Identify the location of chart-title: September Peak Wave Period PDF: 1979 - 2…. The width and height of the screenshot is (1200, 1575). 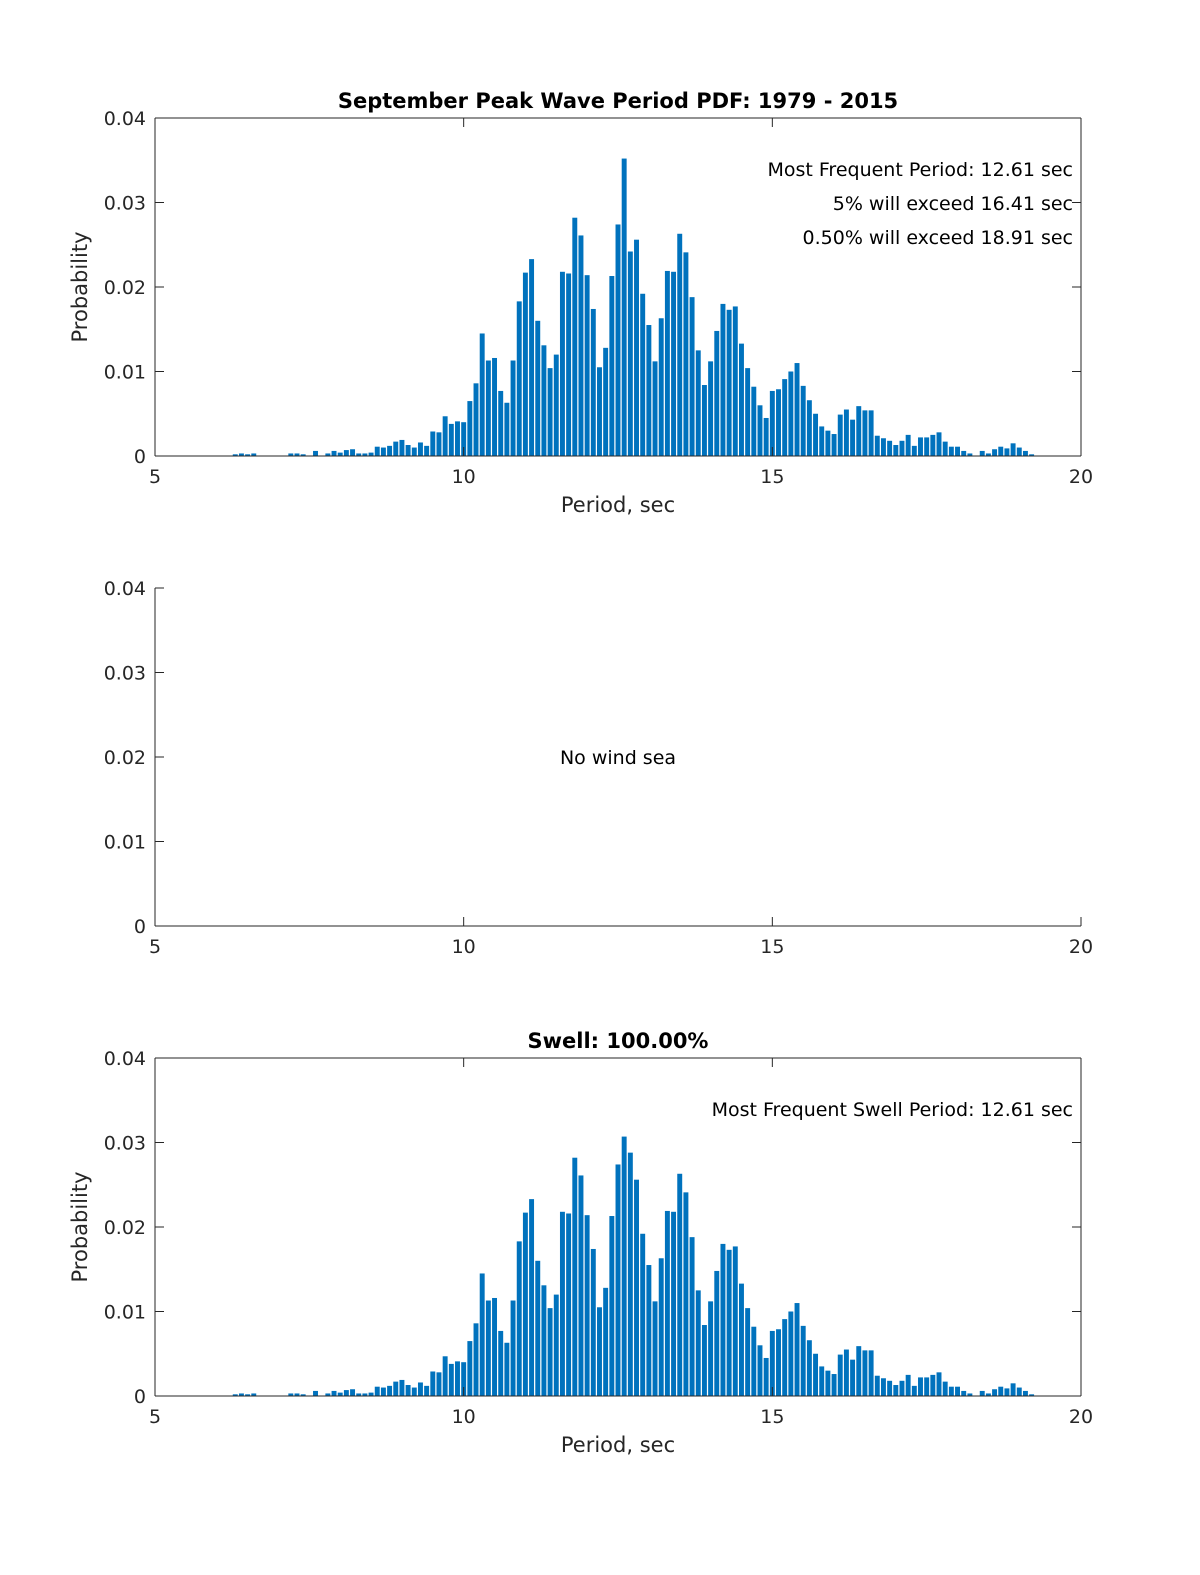
(618, 101).